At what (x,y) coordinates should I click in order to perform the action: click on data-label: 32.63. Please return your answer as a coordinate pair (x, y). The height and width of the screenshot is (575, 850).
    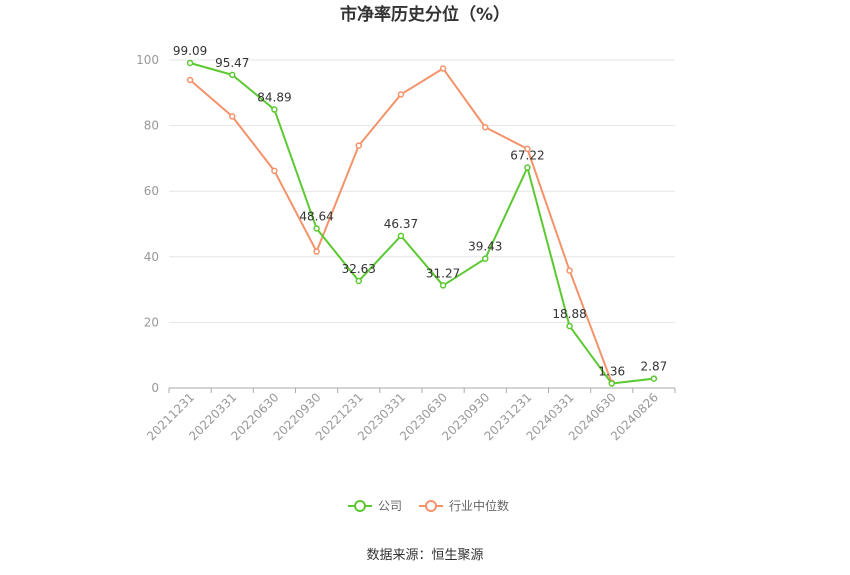
    Looking at the image, I should click on (359, 269).